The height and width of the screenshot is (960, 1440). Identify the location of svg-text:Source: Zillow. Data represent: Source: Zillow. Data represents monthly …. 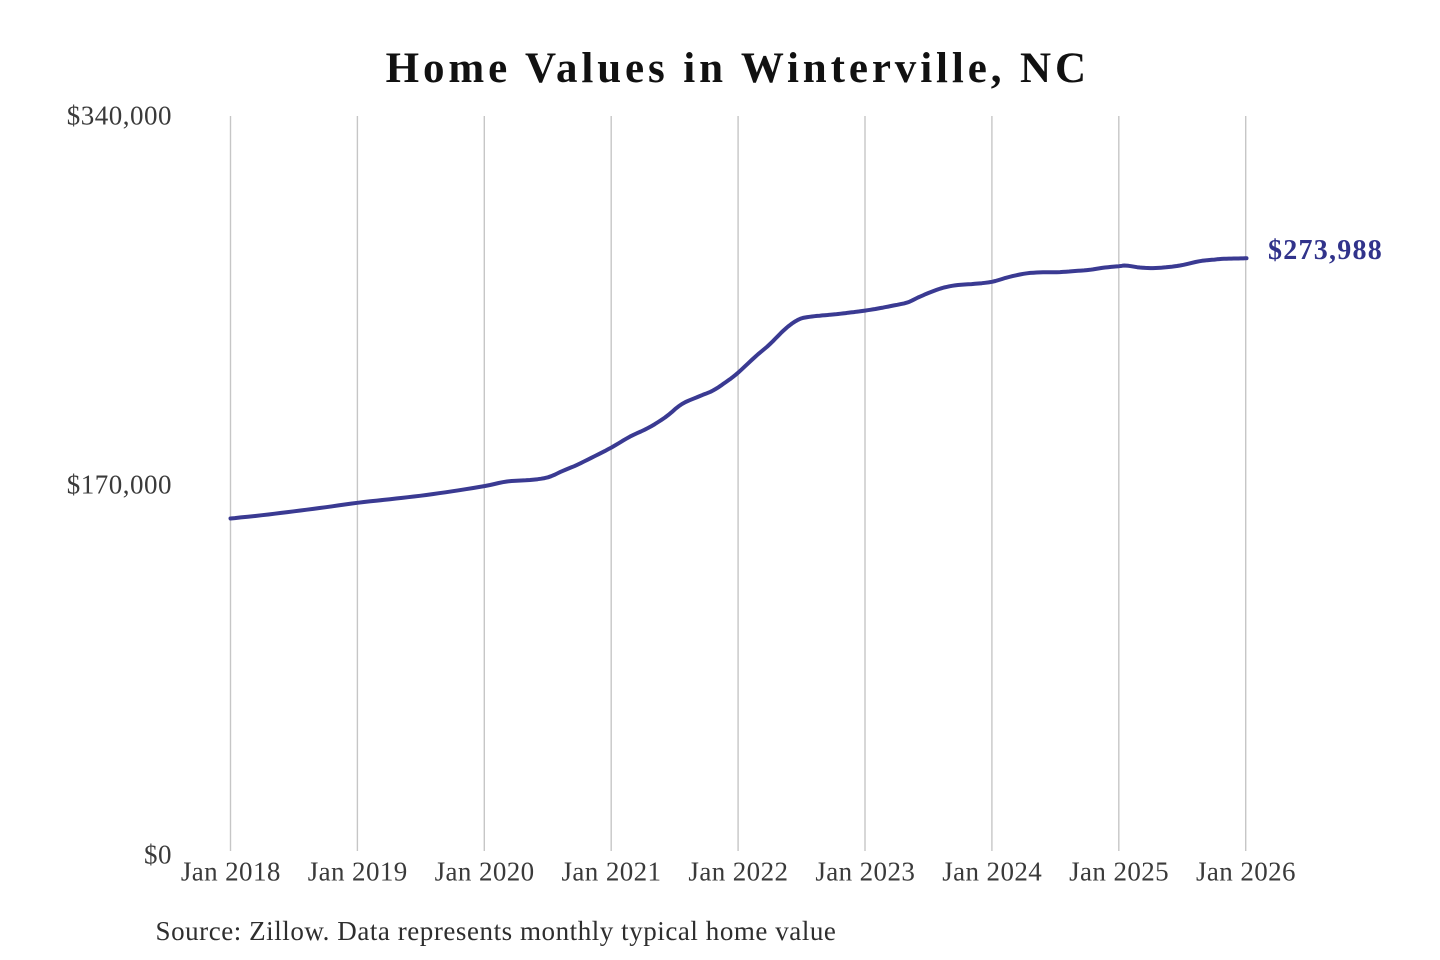
(496, 931).